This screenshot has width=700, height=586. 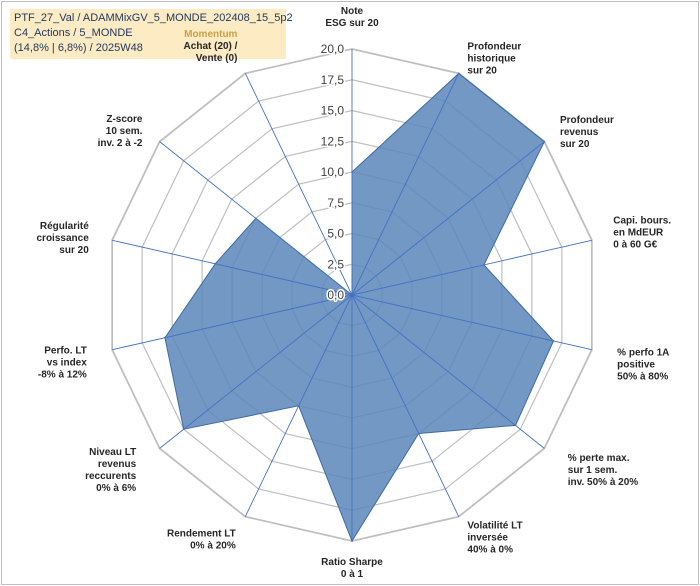 What do you see at coordinates (120, 131) in the screenshot?
I see `axis-label: Z-score 10 sem. inv. 2 à -2` at bounding box center [120, 131].